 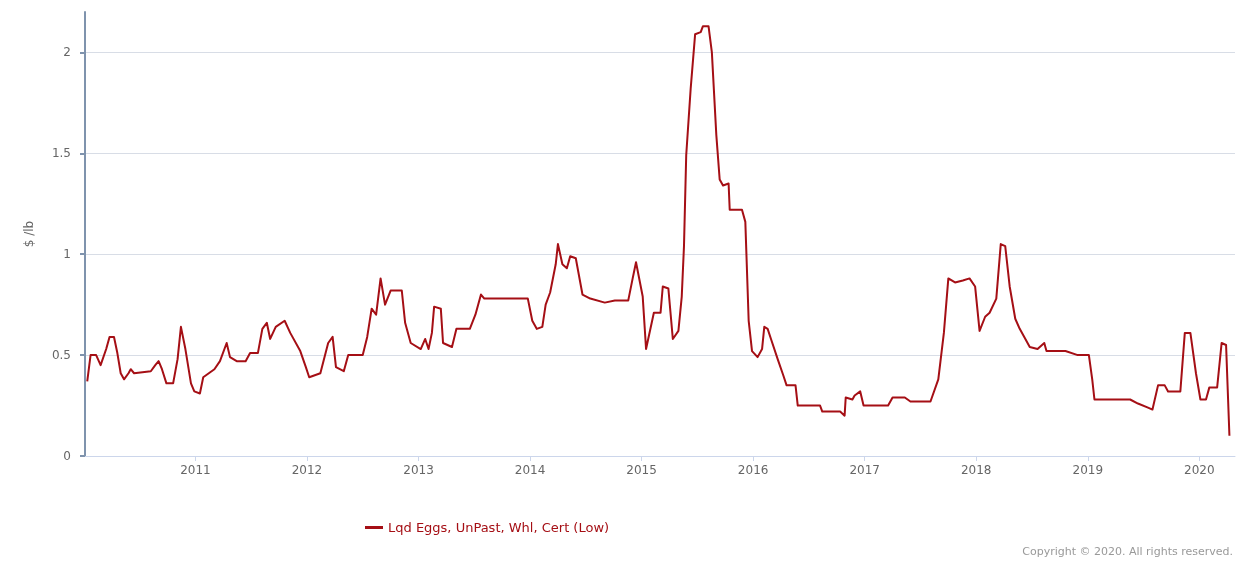 I want to click on y-tick-label: 1, so click(x=67, y=254).